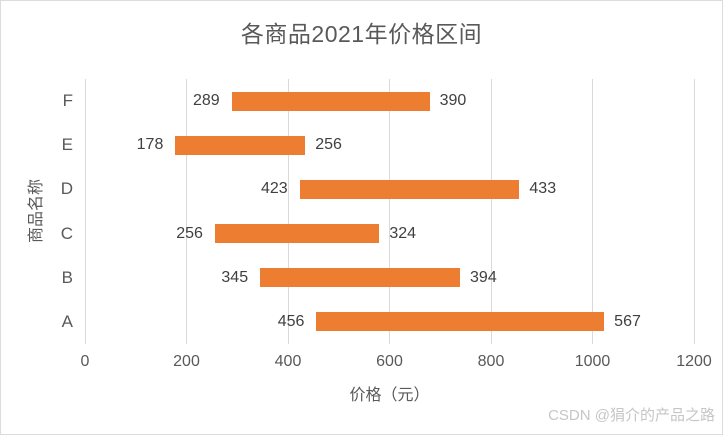 This screenshot has width=723, height=435. Describe the element at coordinates (67, 321) in the screenshot. I see `category-label-A: A` at that location.